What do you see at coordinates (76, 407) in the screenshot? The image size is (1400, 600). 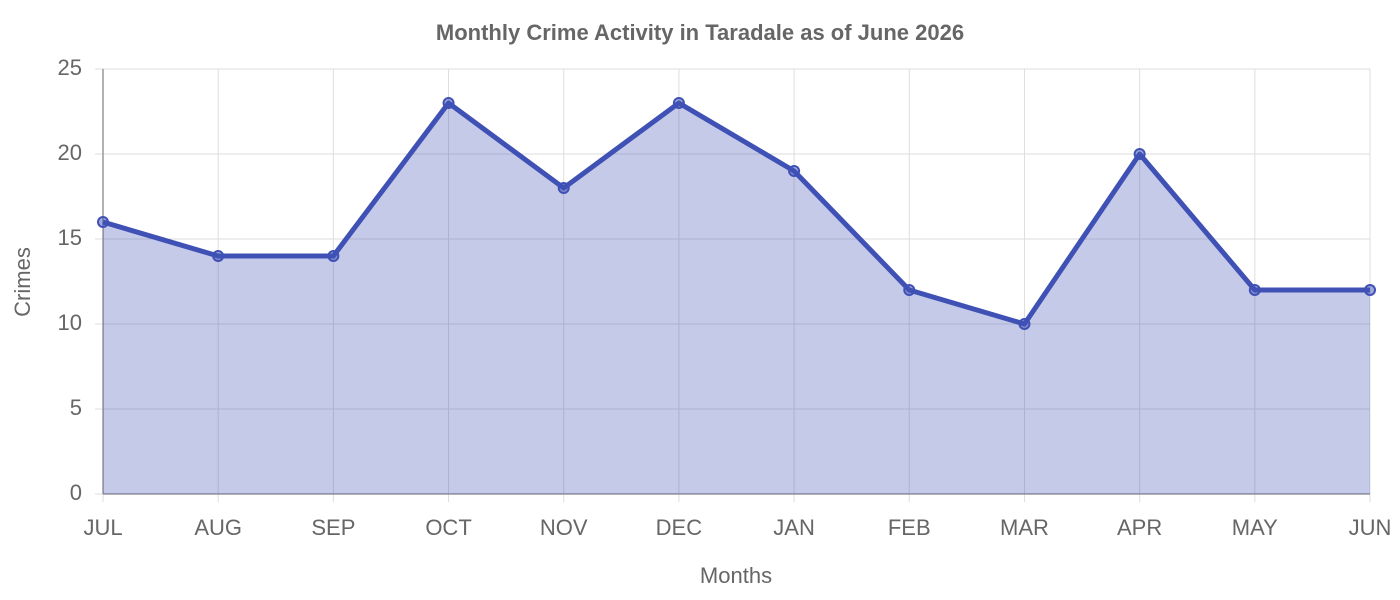 I see `y-tick-label: 5` at bounding box center [76, 407].